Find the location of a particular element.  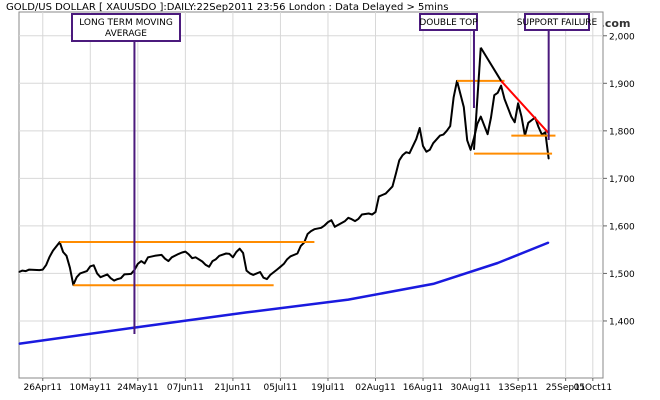

y-tick-label: 1,700 is located at coordinates (622, 180).